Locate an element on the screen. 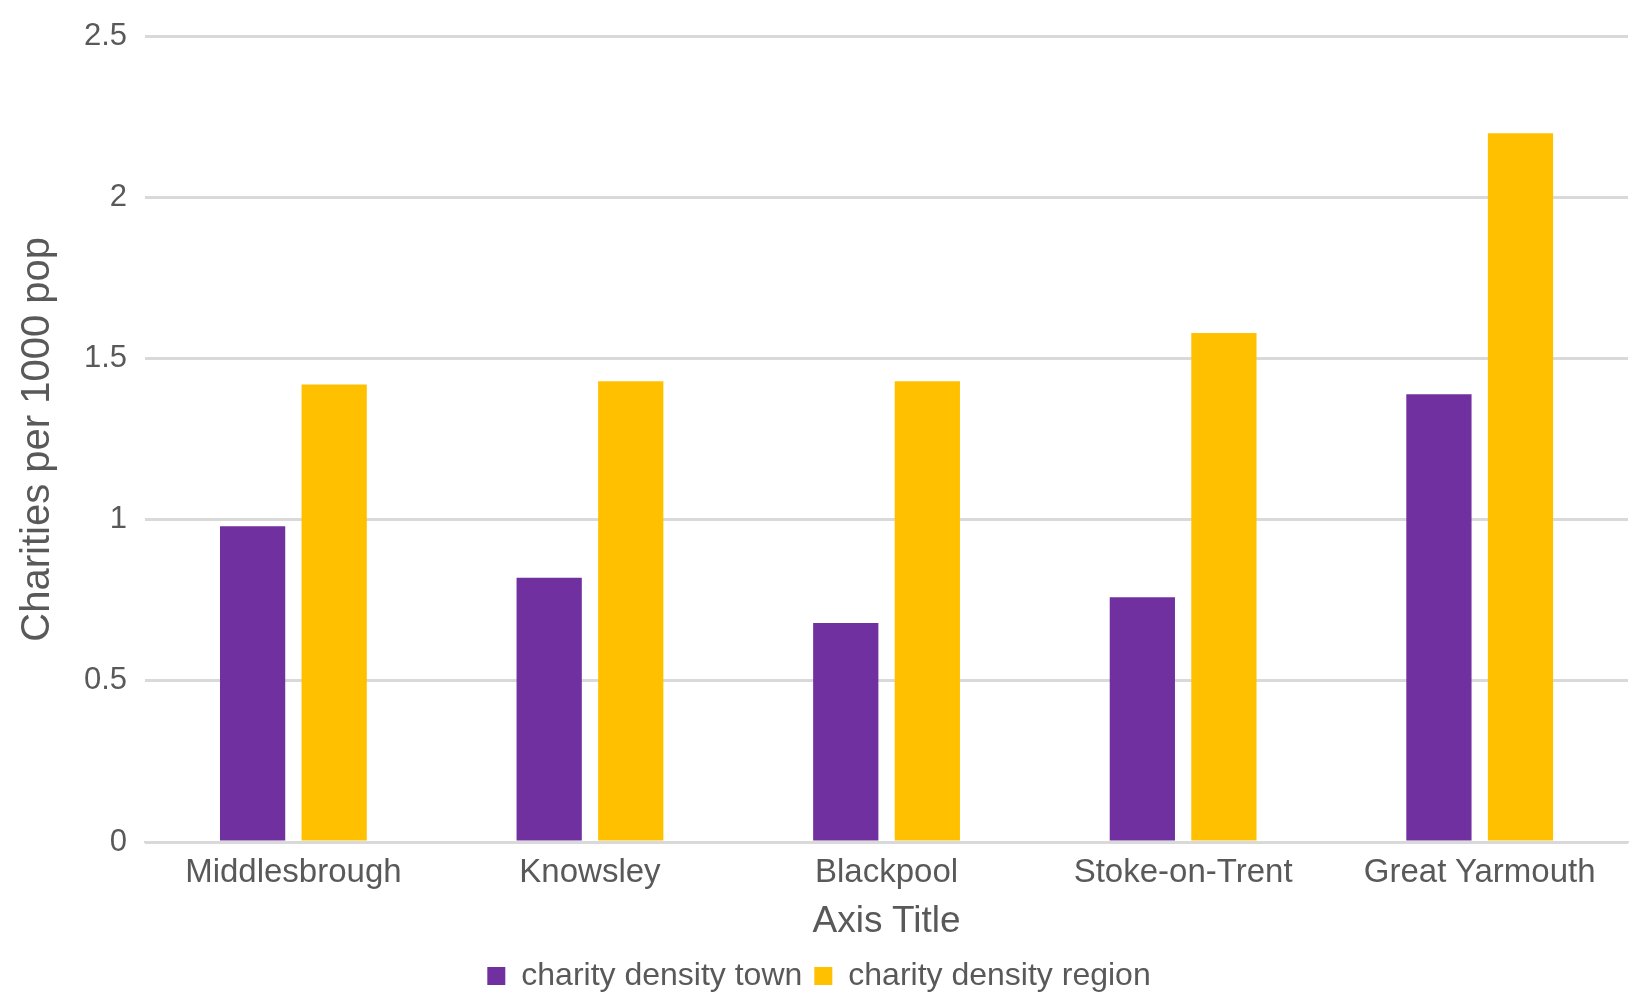 The width and height of the screenshot is (1638, 1007). y-tick-label: 1 is located at coordinates (118, 518).